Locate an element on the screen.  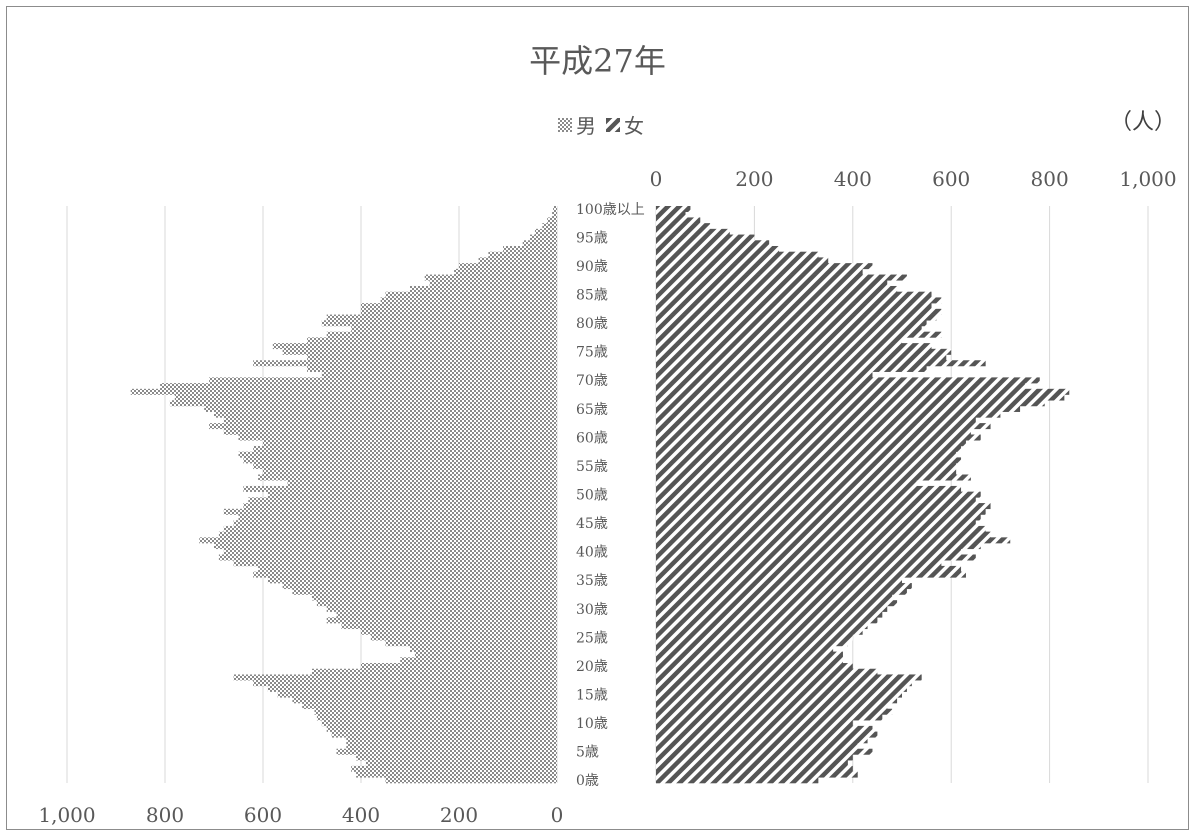
age-label: 5歳 is located at coordinates (587, 753).